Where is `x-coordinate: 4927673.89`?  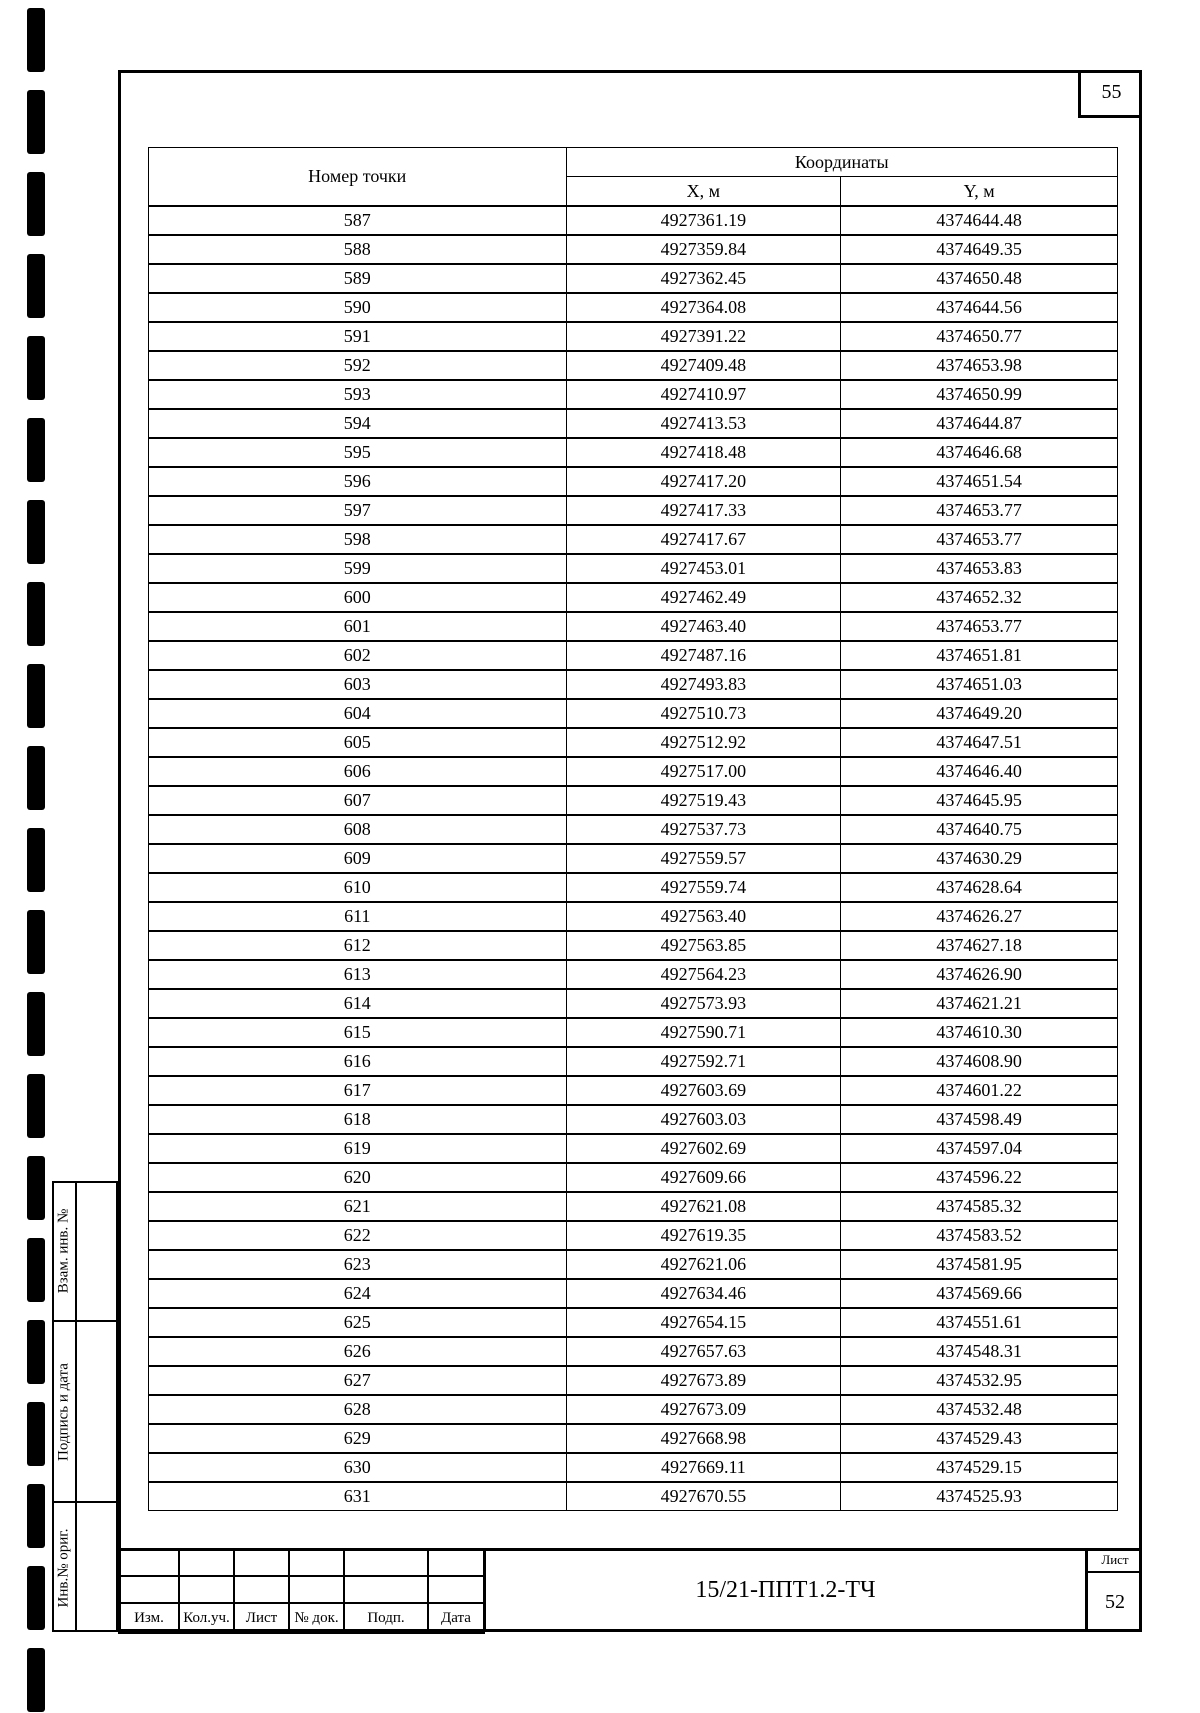
x-coordinate: 4927673.89 is located at coordinates (703, 1380).